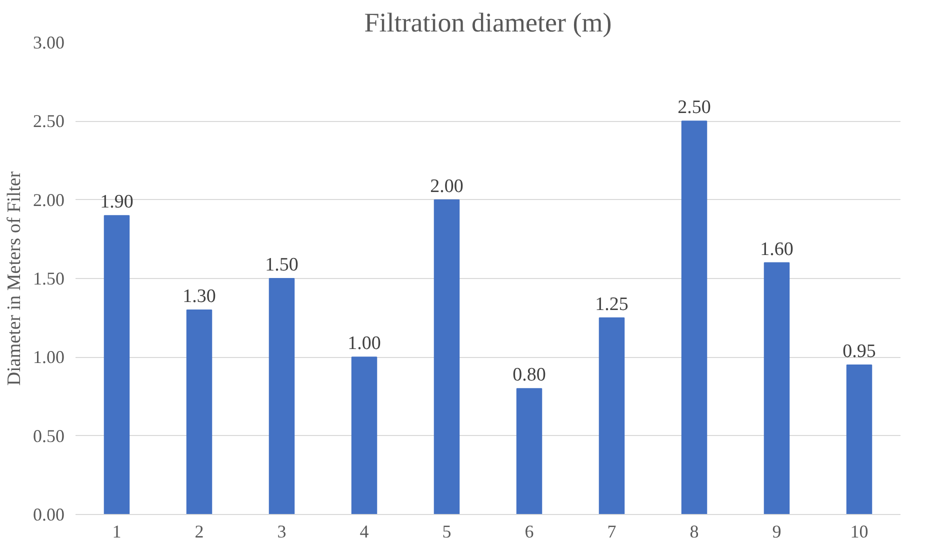 This screenshot has height=545, width=930. What do you see at coordinates (281, 265) in the screenshot?
I see `data-label: 1.50` at bounding box center [281, 265].